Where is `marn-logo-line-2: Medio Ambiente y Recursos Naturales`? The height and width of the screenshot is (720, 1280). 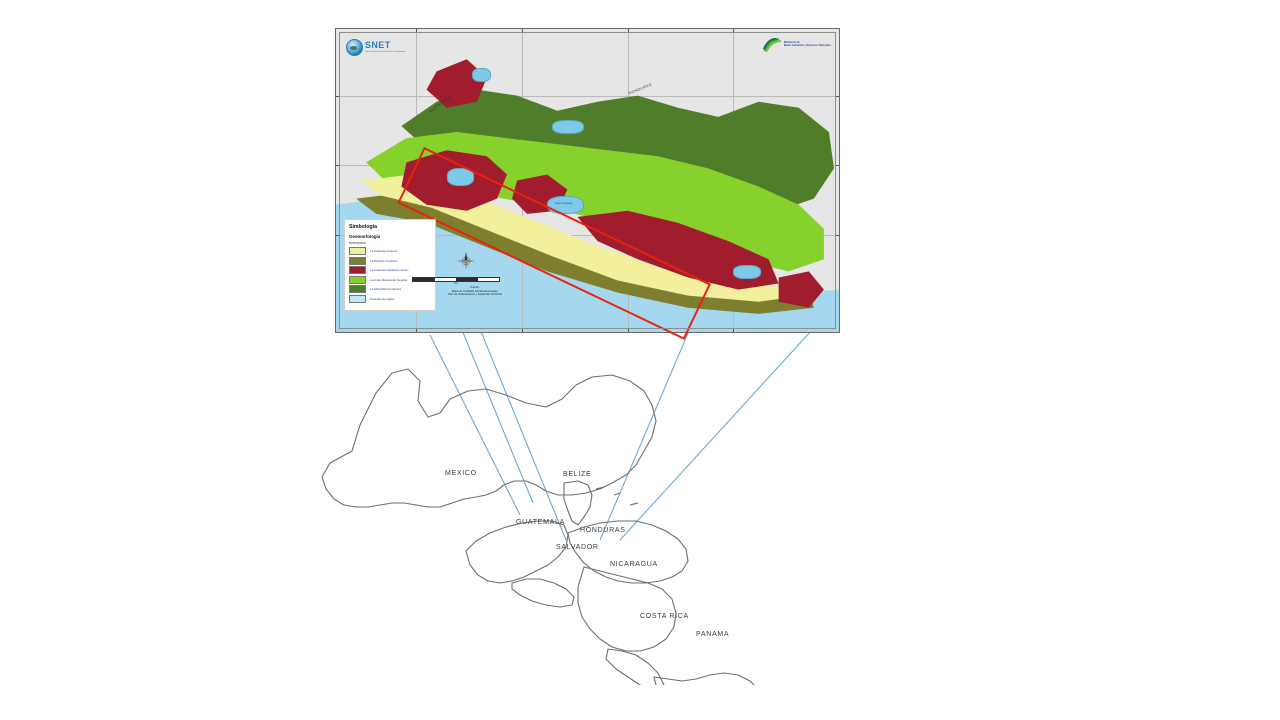 marn-logo-line-2: Medio Ambiente y Recursos Naturales is located at coordinates (807, 45).